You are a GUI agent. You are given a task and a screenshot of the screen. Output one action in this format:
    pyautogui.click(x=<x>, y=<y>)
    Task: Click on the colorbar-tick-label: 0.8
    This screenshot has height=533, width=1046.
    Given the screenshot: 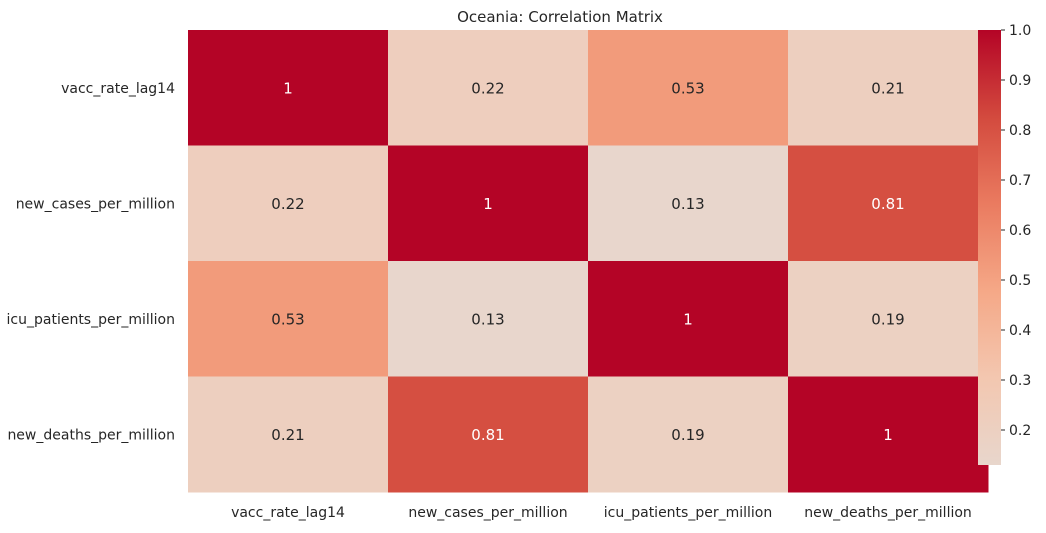 What is the action you would take?
    pyautogui.click(x=1020, y=131)
    